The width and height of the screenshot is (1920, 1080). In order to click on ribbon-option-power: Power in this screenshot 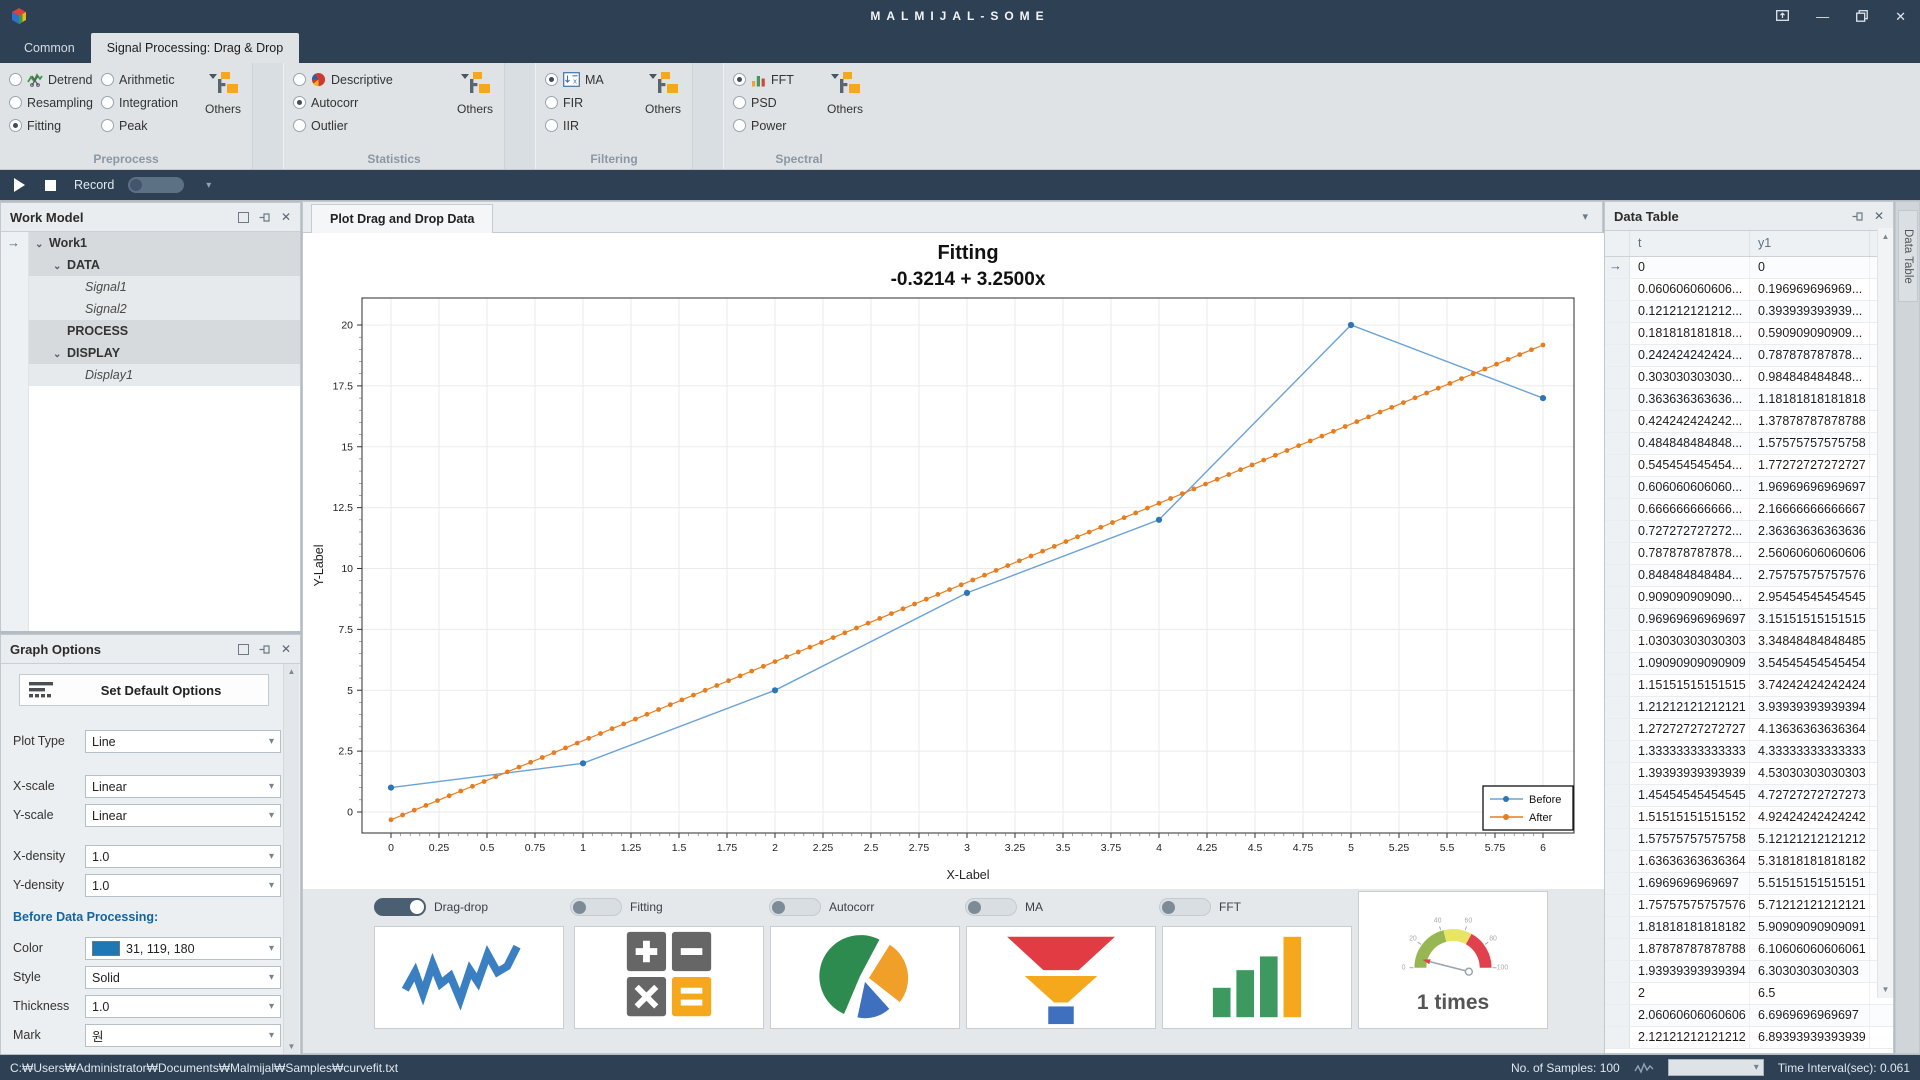, I will do `click(763, 125)`.